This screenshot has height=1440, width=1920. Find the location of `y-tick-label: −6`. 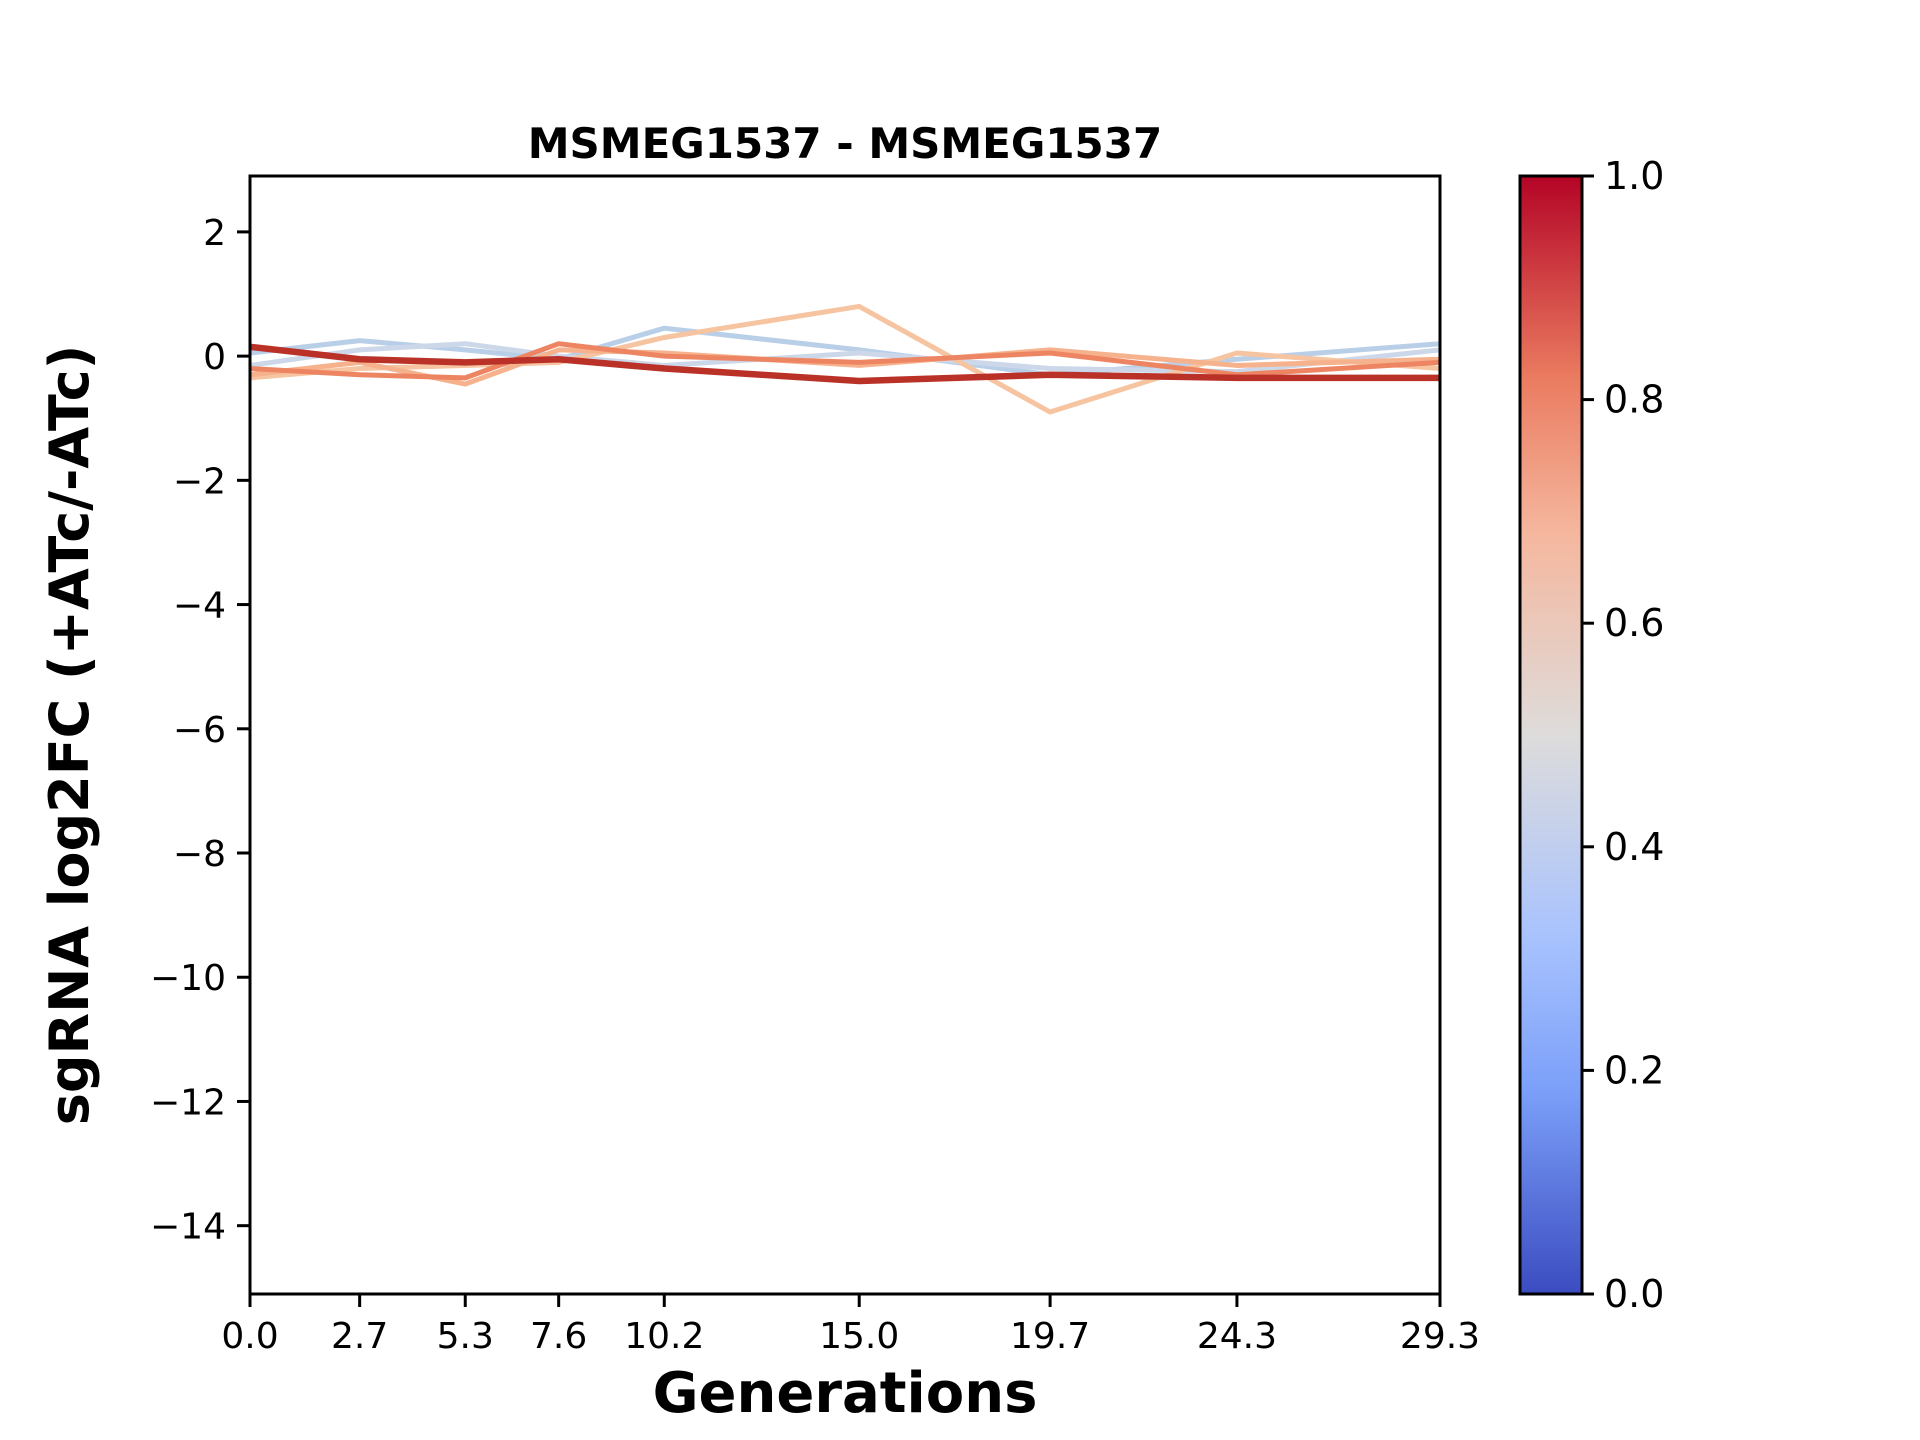

y-tick-label: −6 is located at coordinates (199, 730).